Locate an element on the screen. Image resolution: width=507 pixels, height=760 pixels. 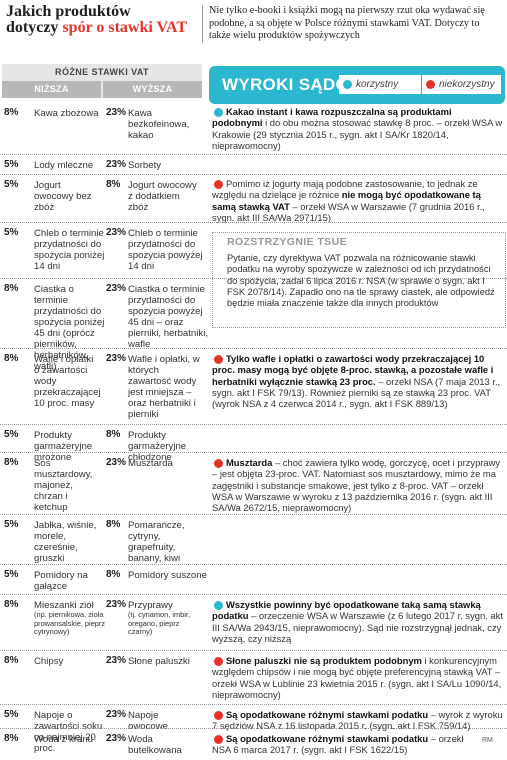
higher-item: Musztarda is located at coordinates (150, 463).